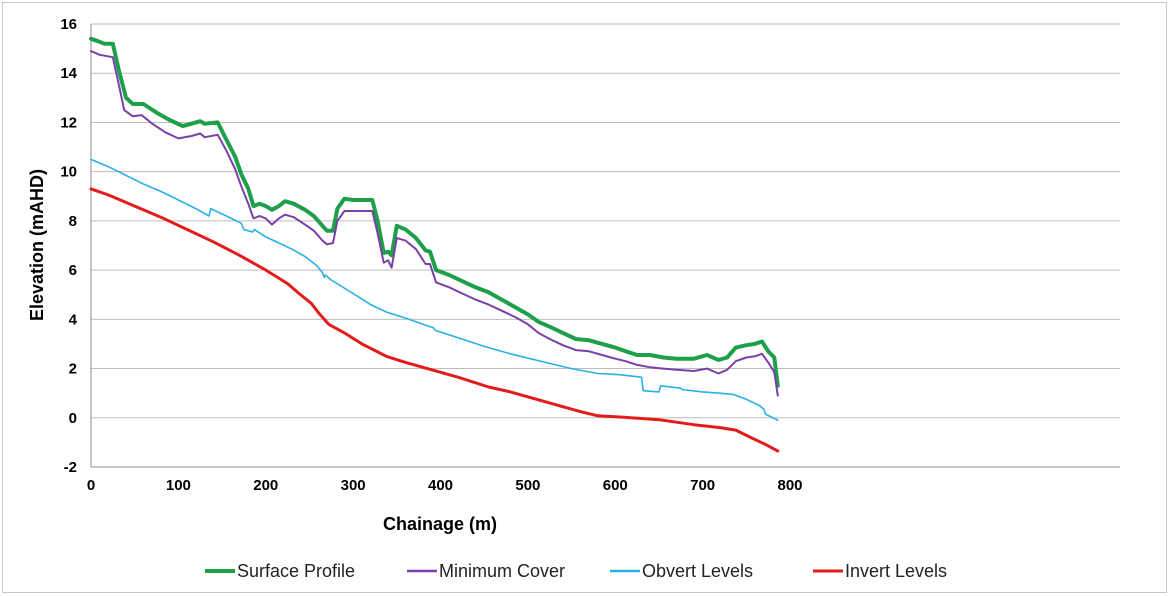 The width and height of the screenshot is (1170, 596). What do you see at coordinates (353, 485) in the screenshot?
I see `x-tick-label: 300` at bounding box center [353, 485].